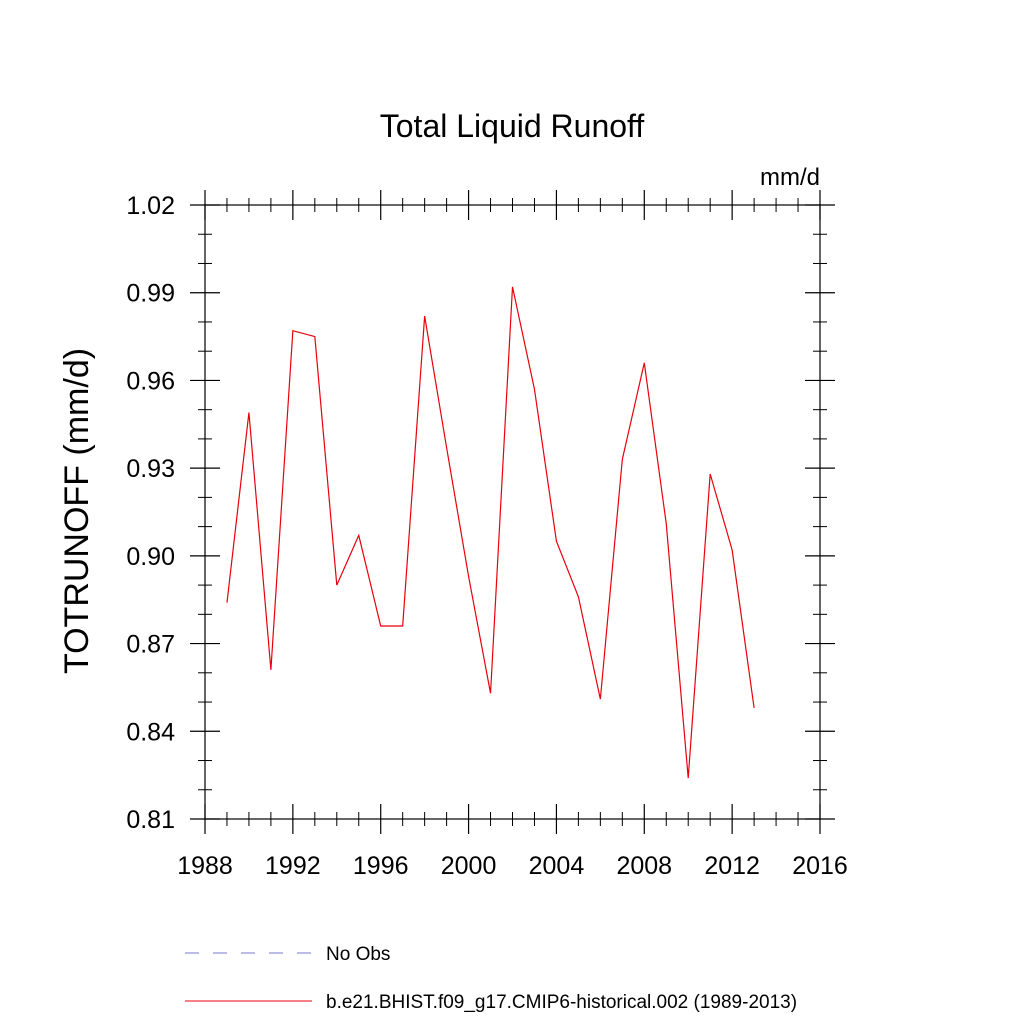  I want to click on legend-label-0: No Obs, so click(358, 954).